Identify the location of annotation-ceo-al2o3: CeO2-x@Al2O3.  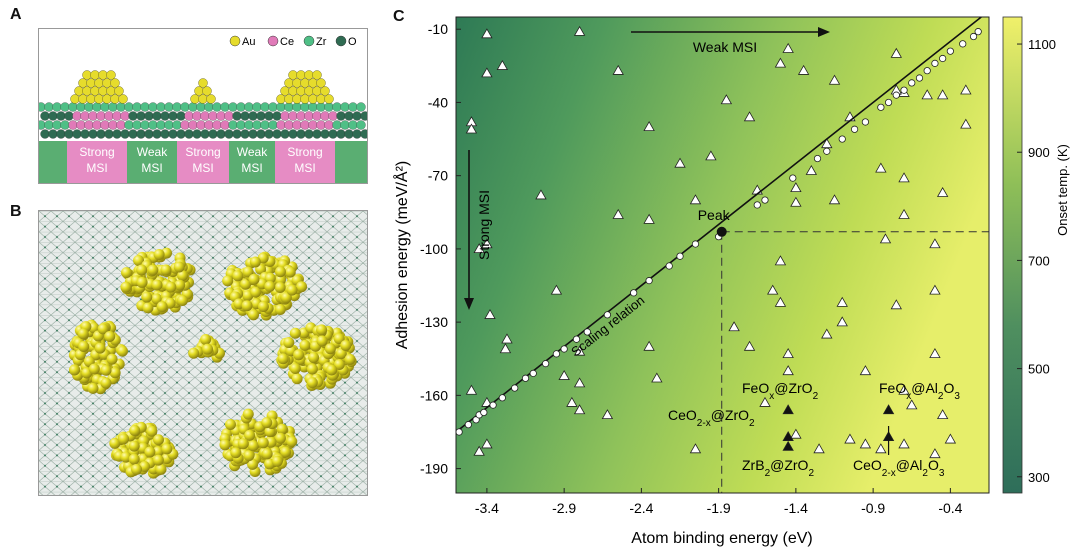
(899, 468).